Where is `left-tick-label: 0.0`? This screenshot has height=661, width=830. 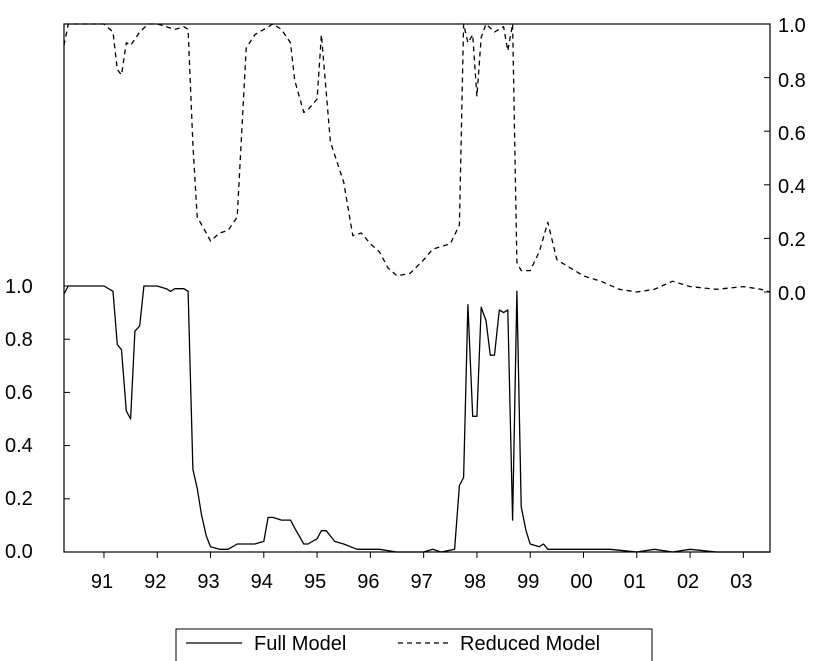
left-tick-label: 0.0 is located at coordinates (19, 552).